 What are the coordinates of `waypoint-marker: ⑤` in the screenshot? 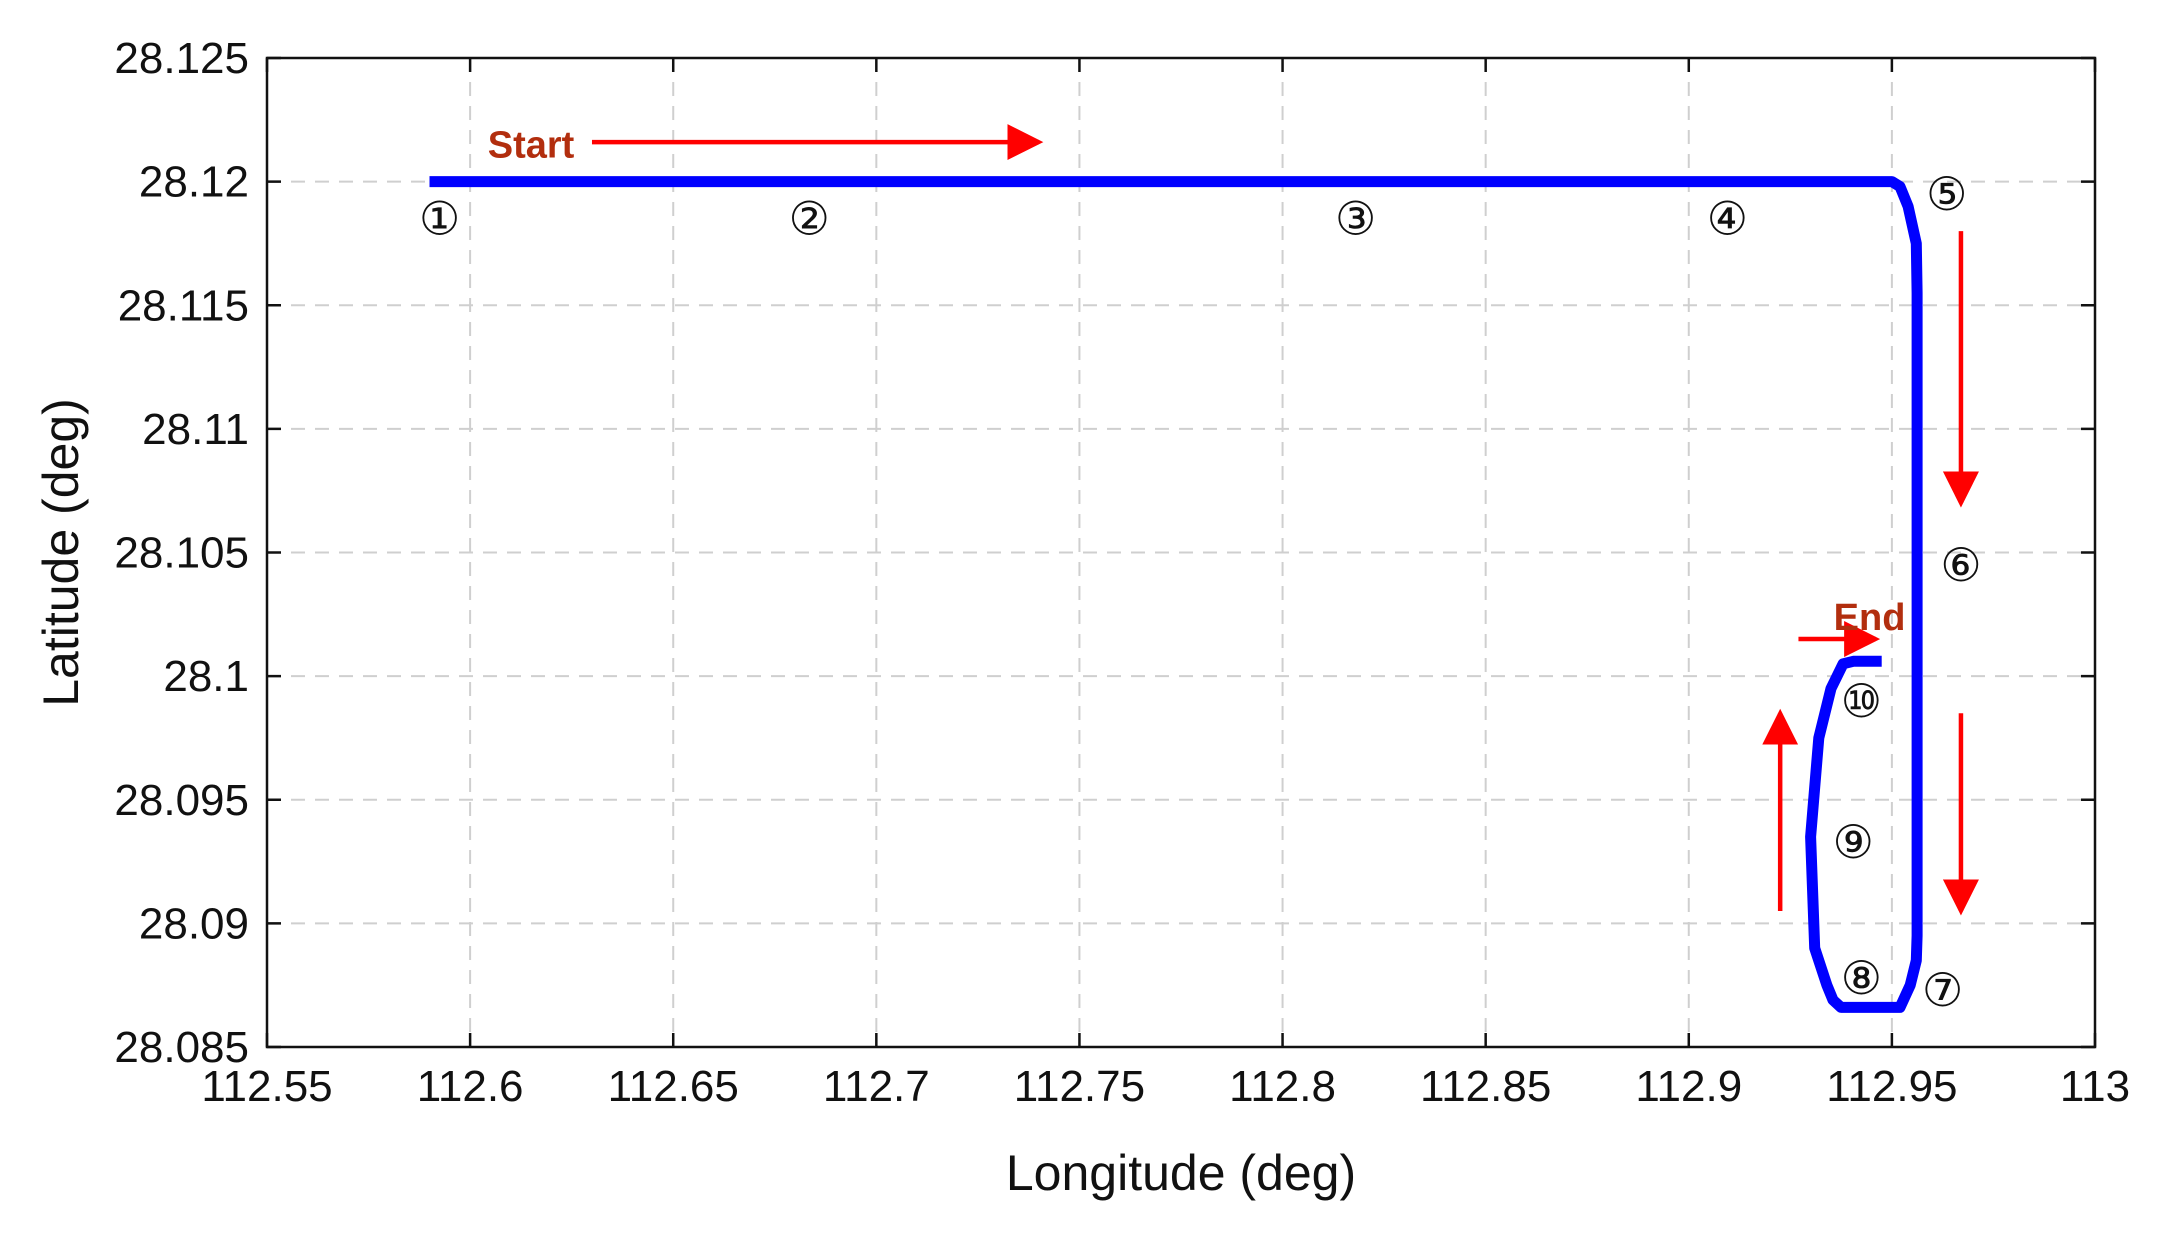 It's located at (1946, 194).